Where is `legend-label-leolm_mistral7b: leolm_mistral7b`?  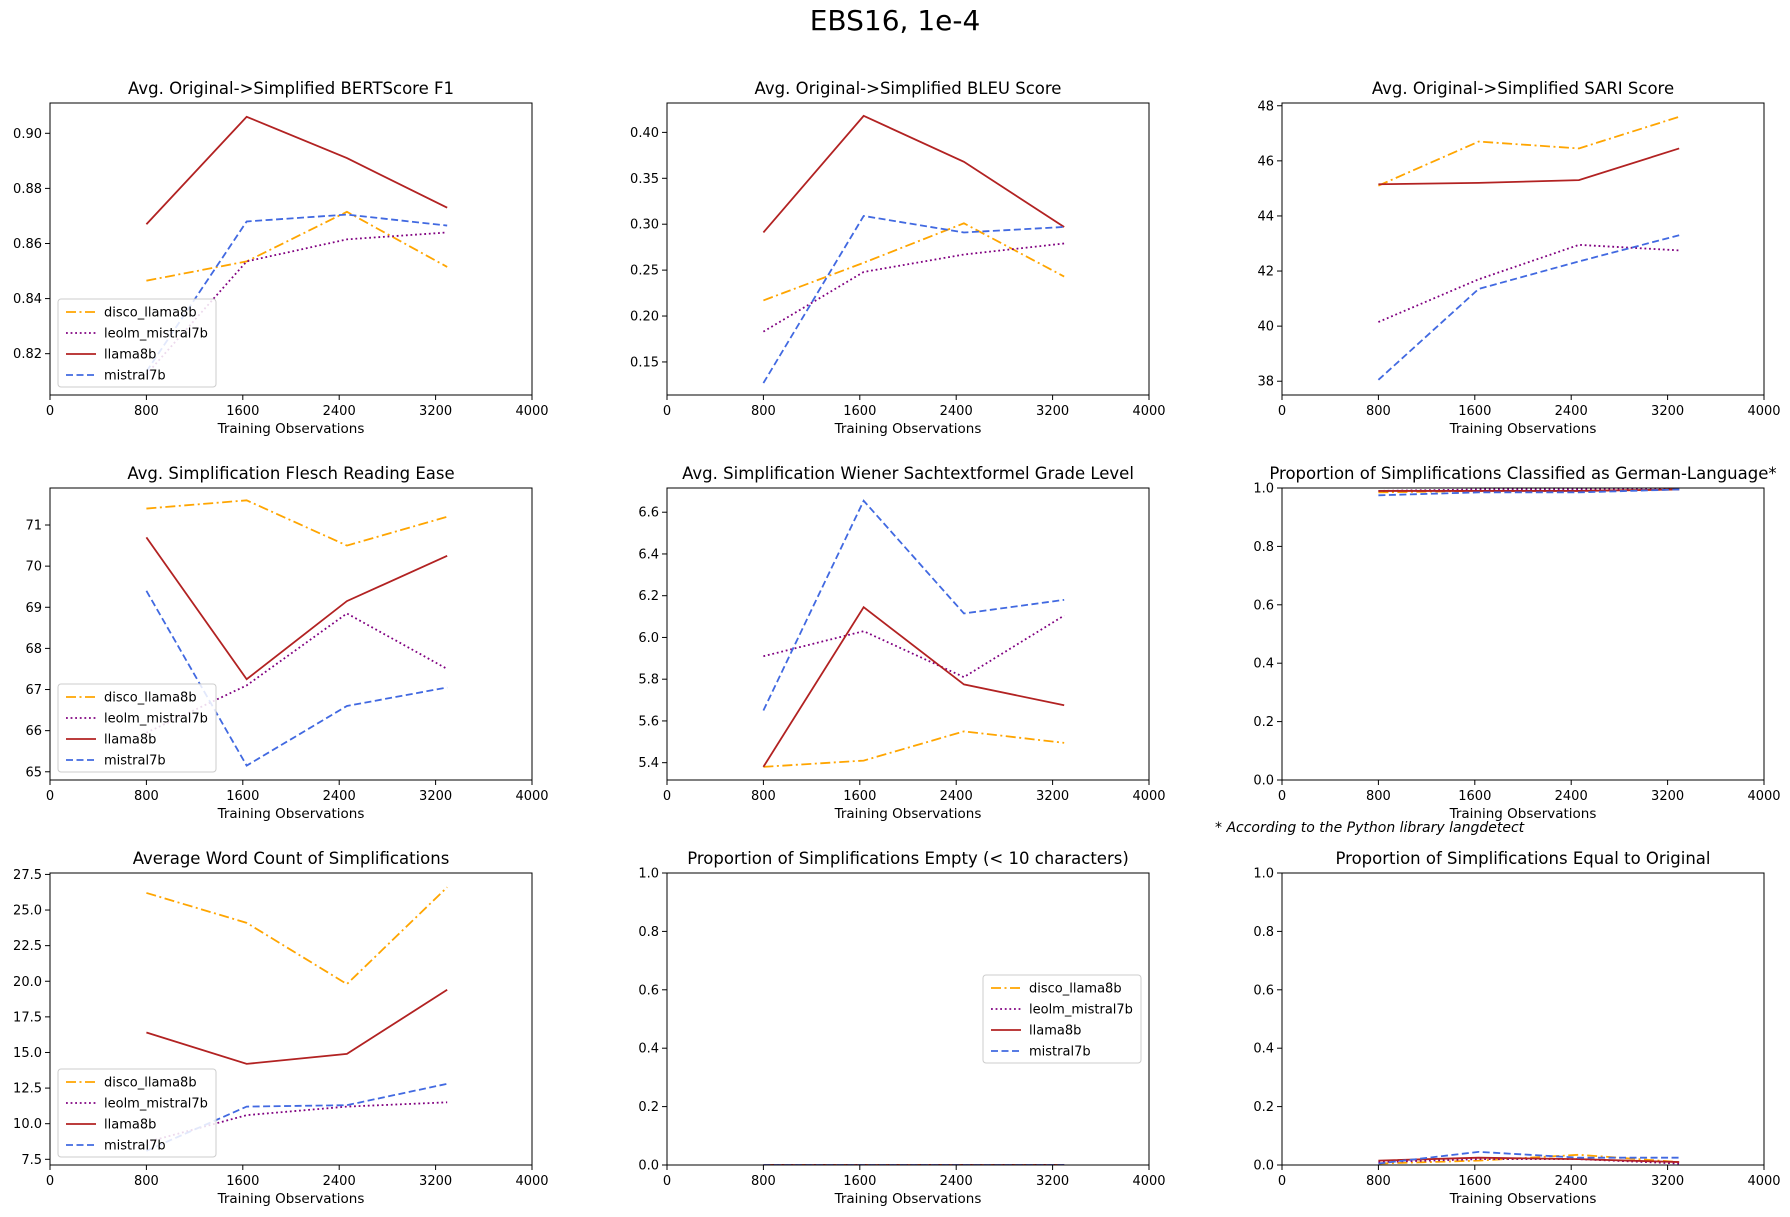
legend-label-leolm_mistral7b: leolm_mistral7b is located at coordinates (156, 334).